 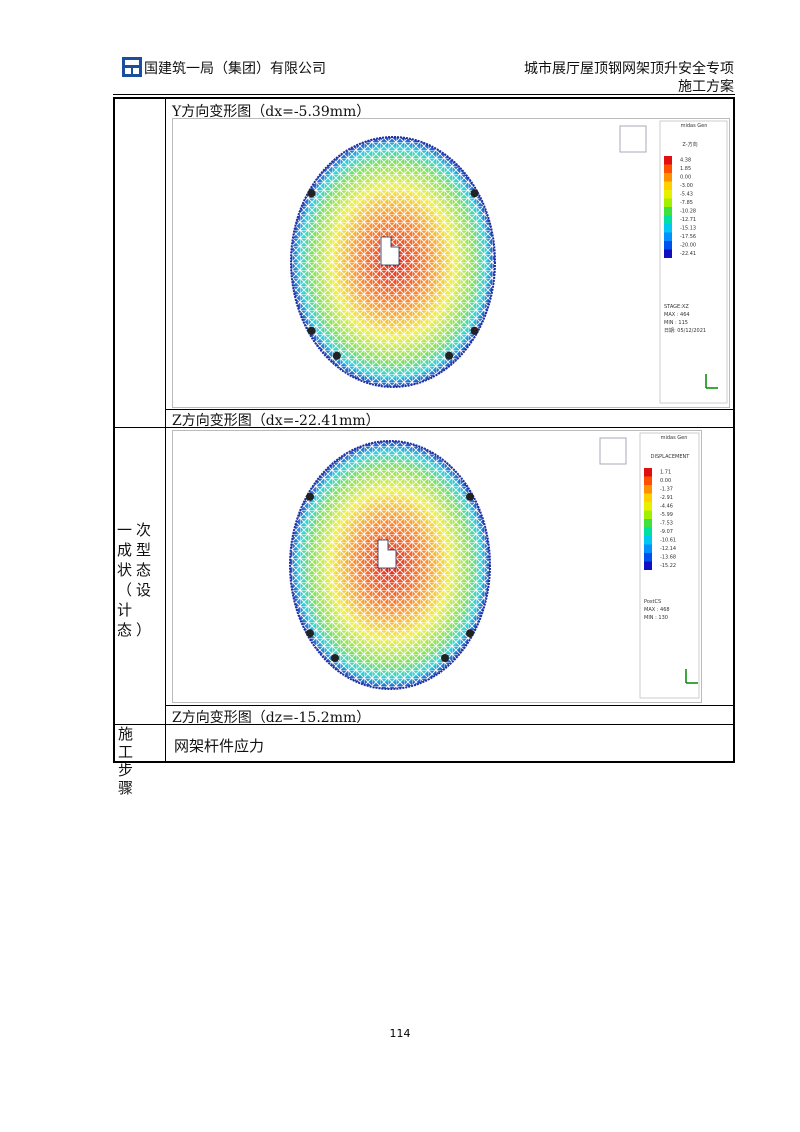 I want to click on info-line: MAX : 464, so click(x=677, y=315).